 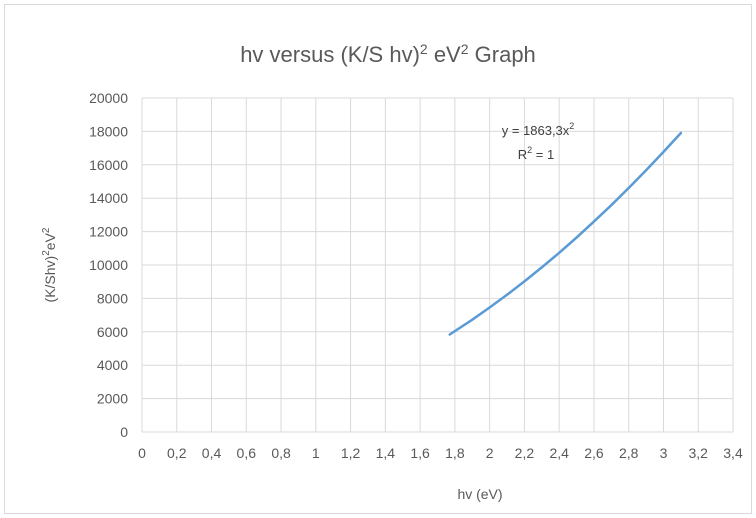 I want to click on x-tick-label: 3,2, so click(x=699, y=453).